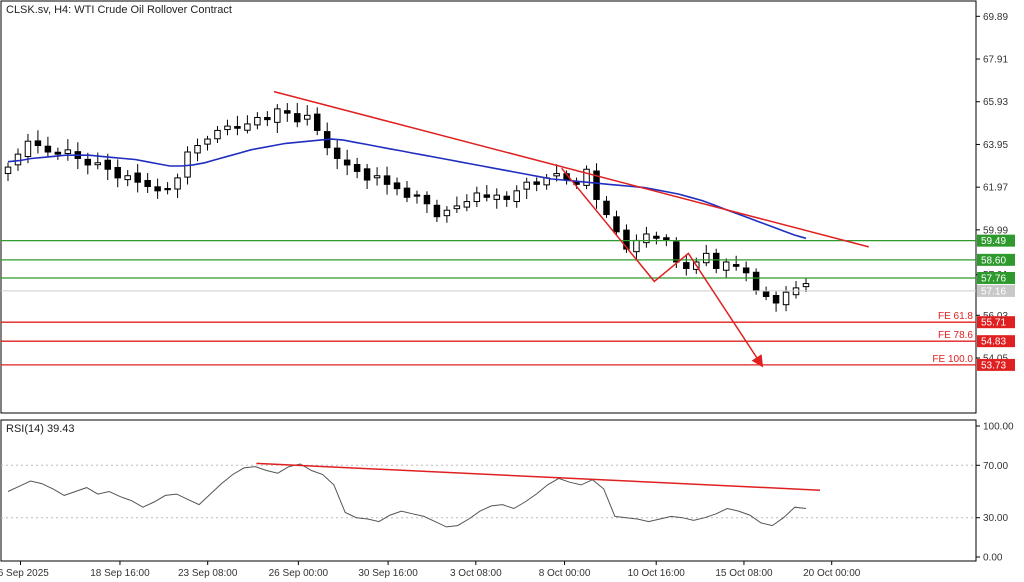 The image size is (1024, 582). What do you see at coordinates (40, 429) in the screenshot?
I see `rsi-title: RSI(14) 39.43` at bounding box center [40, 429].